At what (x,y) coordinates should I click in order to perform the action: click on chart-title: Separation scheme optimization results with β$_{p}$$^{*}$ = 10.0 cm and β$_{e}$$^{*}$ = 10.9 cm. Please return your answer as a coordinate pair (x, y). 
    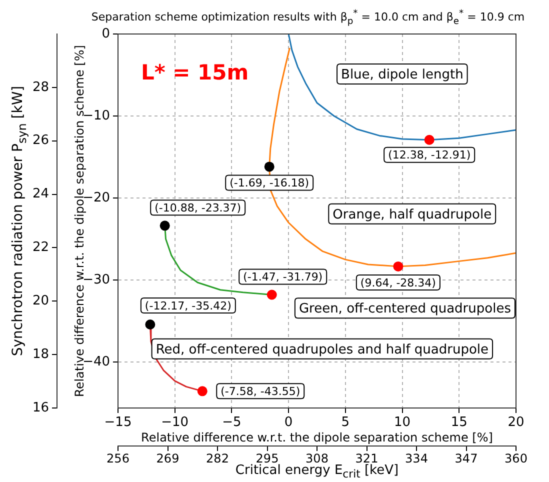
    Looking at the image, I should click on (308, 17).